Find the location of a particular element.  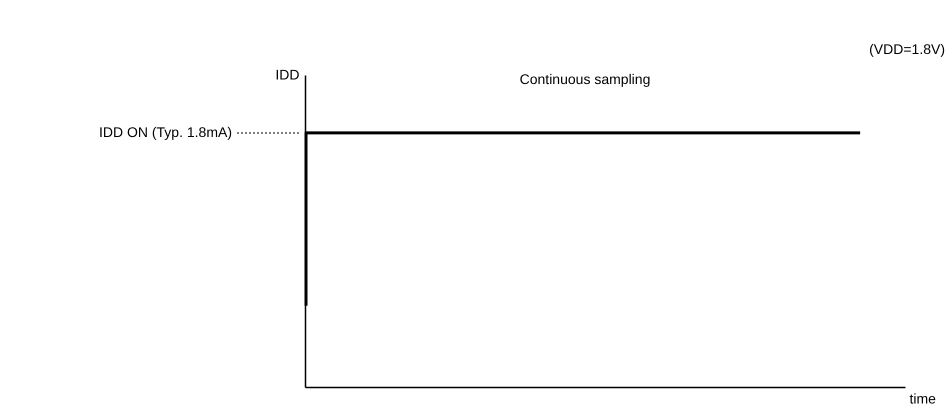

text: Continuous sampling is located at coordinates (585, 79).